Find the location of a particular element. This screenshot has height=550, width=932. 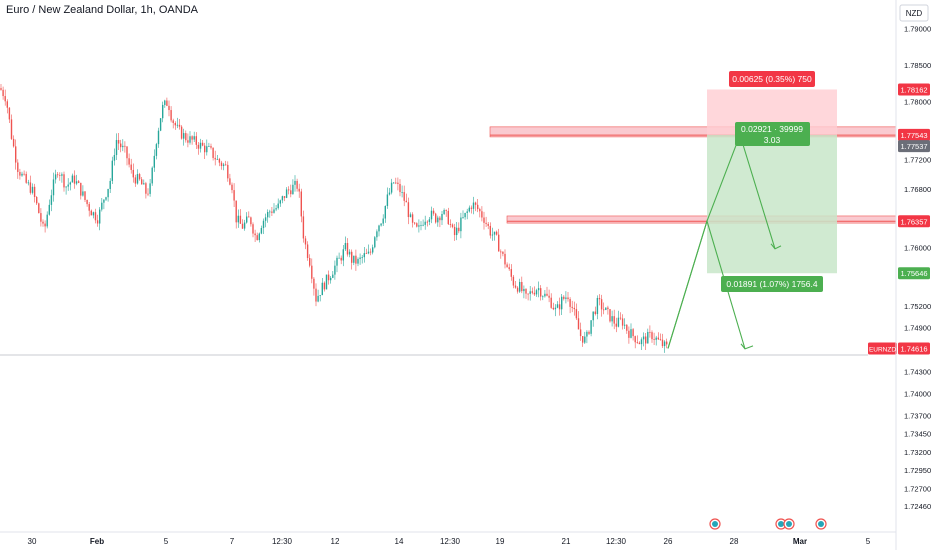

time-axis: 30 Feb 5 7 12:30 12 14 12:30 19 21 12:30 26 28 Mar 5 is located at coordinates (449, 541).